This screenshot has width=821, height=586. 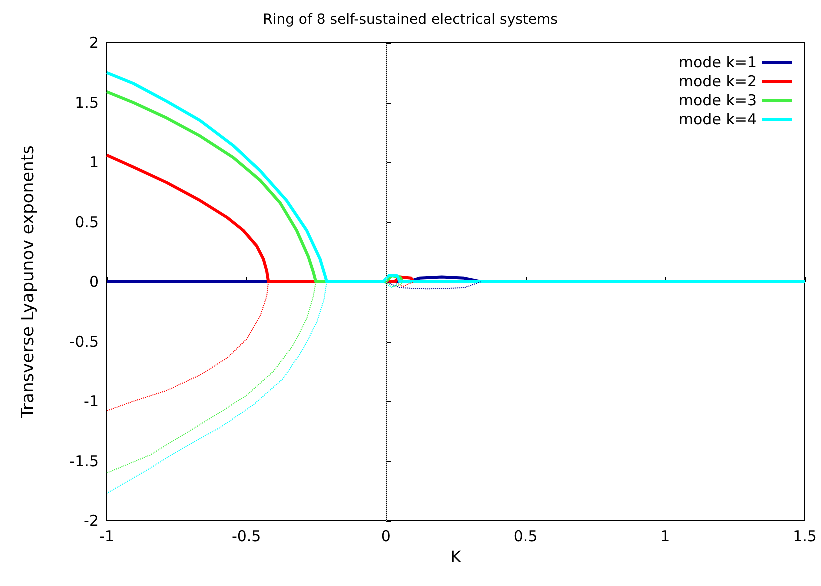 I want to click on y-tick-label: 2, so click(x=94, y=43).